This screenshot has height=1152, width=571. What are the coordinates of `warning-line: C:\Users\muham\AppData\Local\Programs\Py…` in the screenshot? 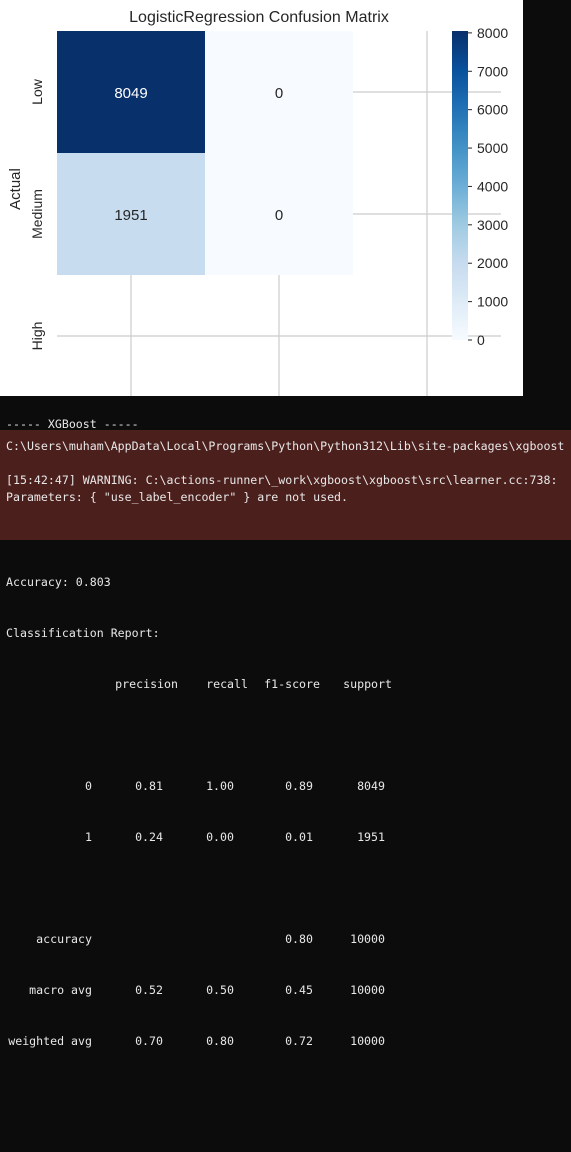 It's located at (285, 446).